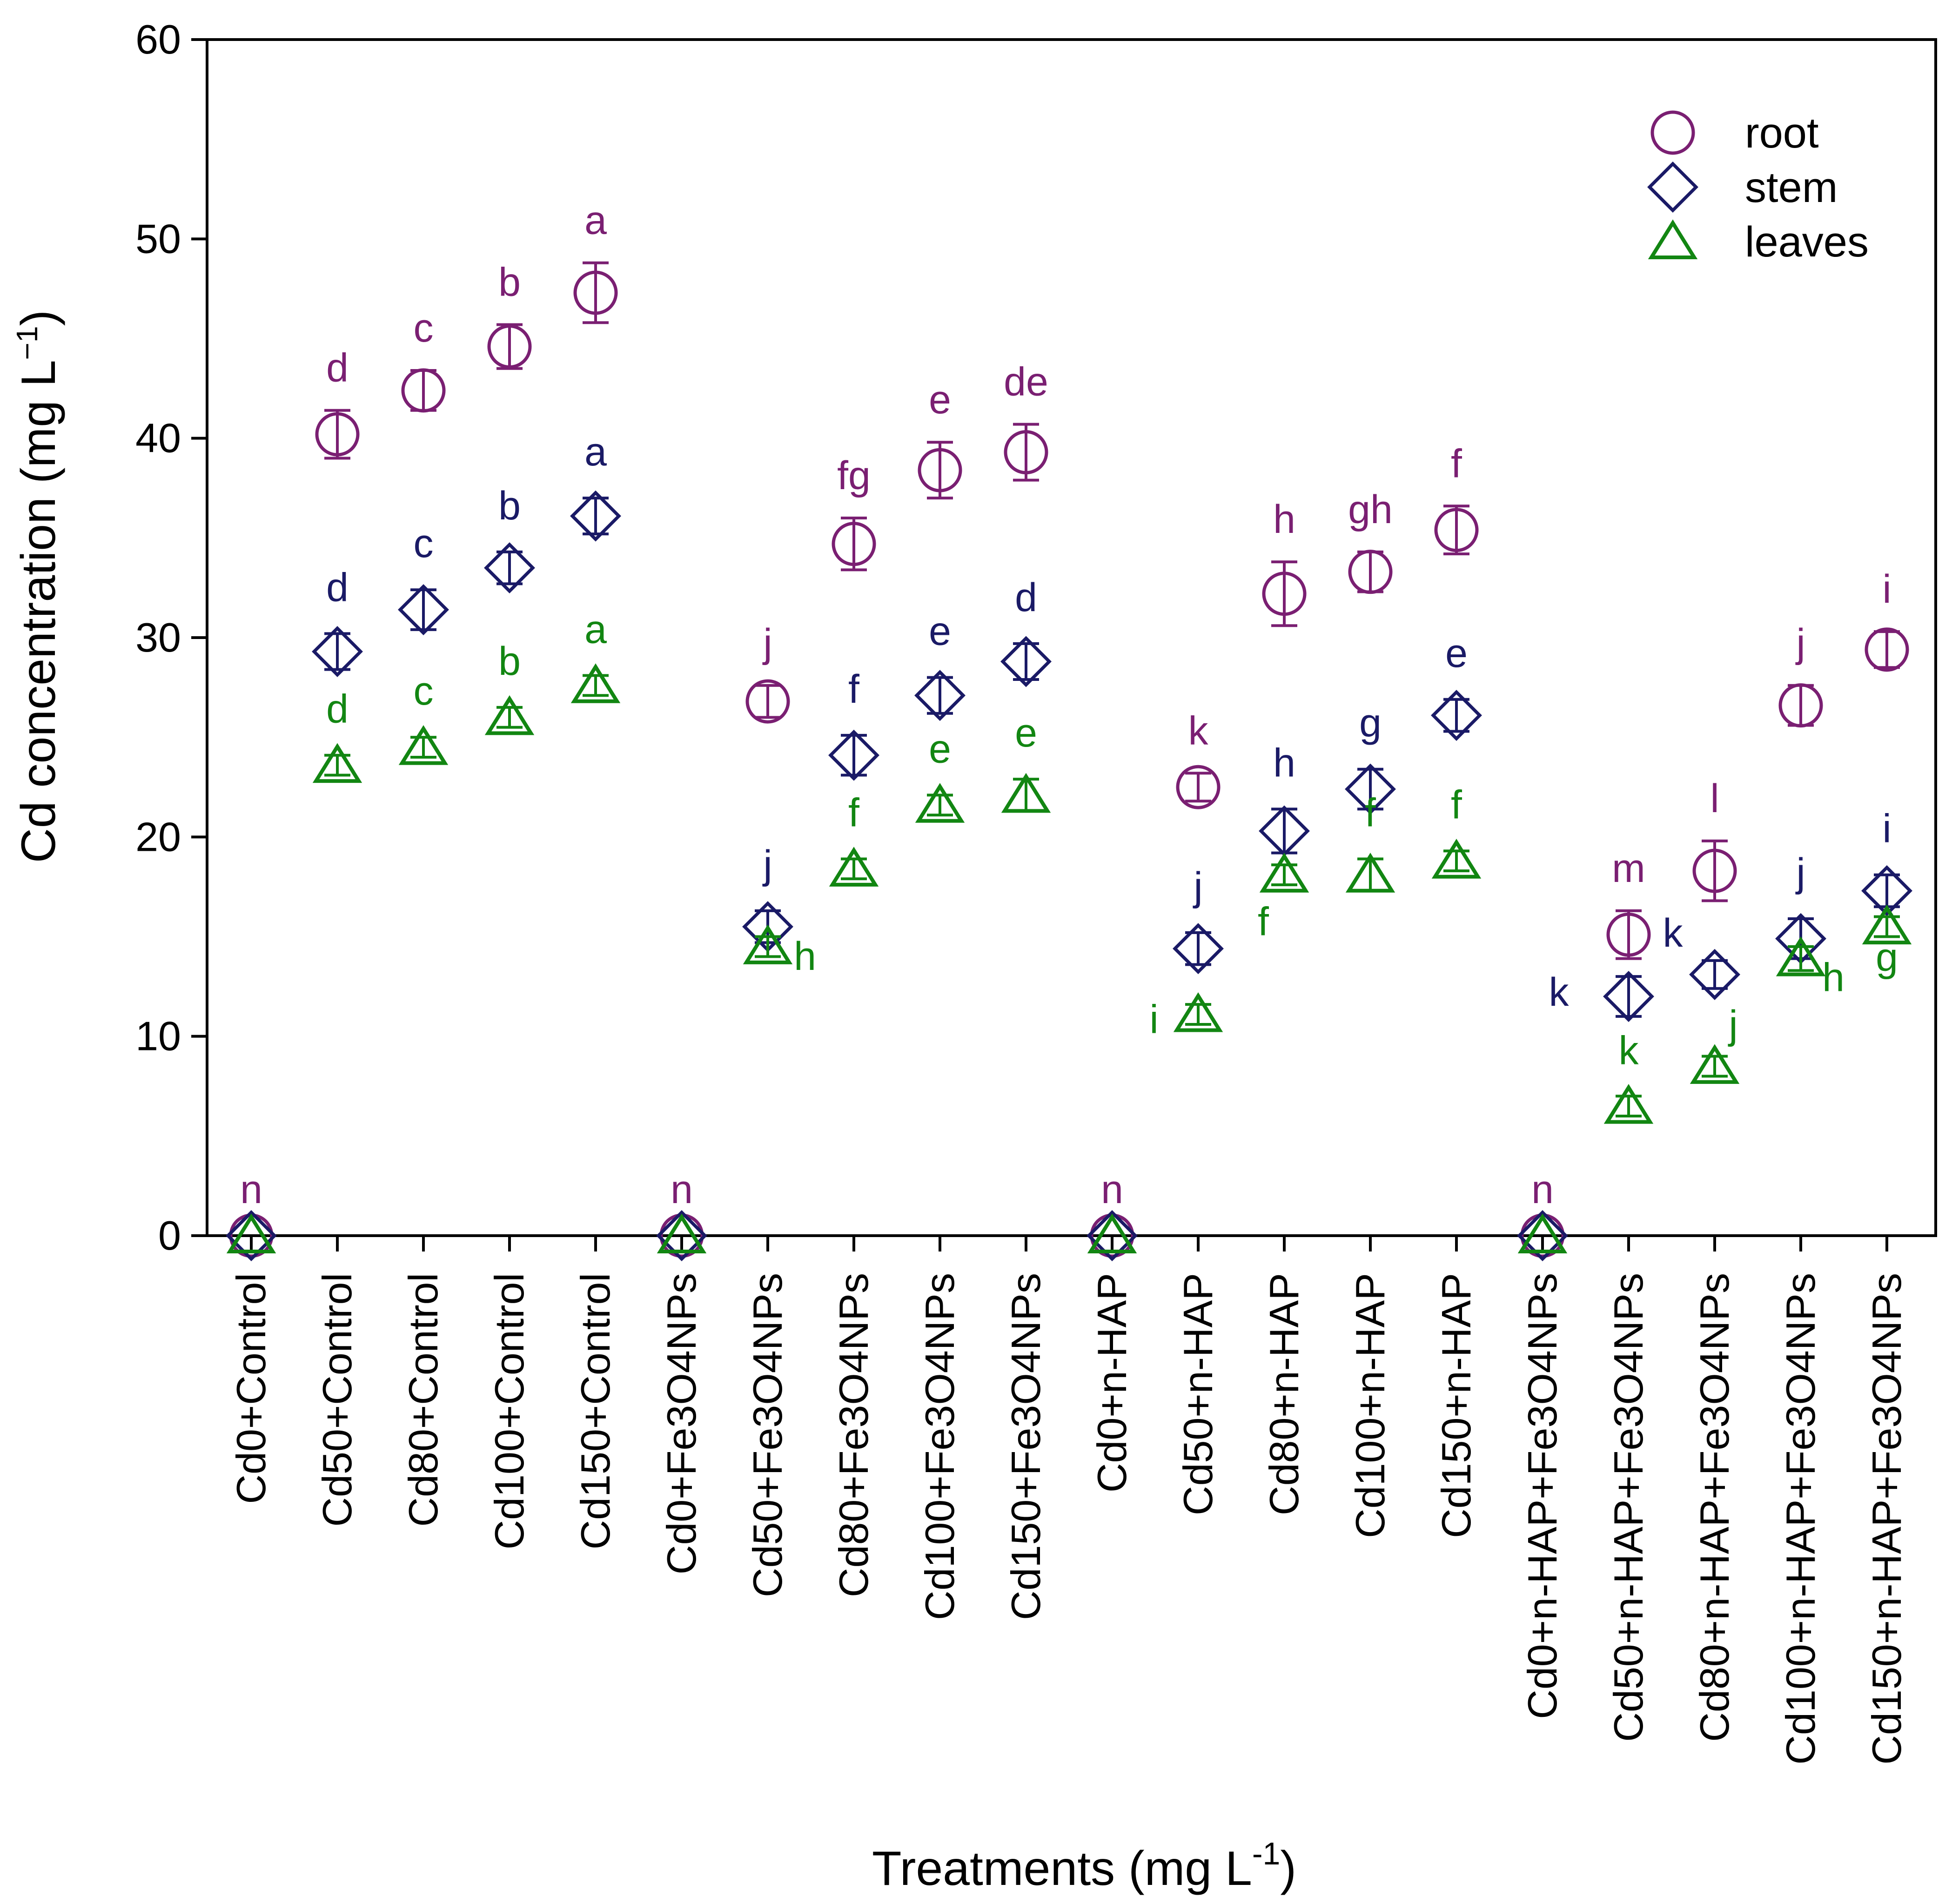  What do you see at coordinates (158, 637) in the screenshot?
I see `y-tick-label: 30` at bounding box center [158, 637].